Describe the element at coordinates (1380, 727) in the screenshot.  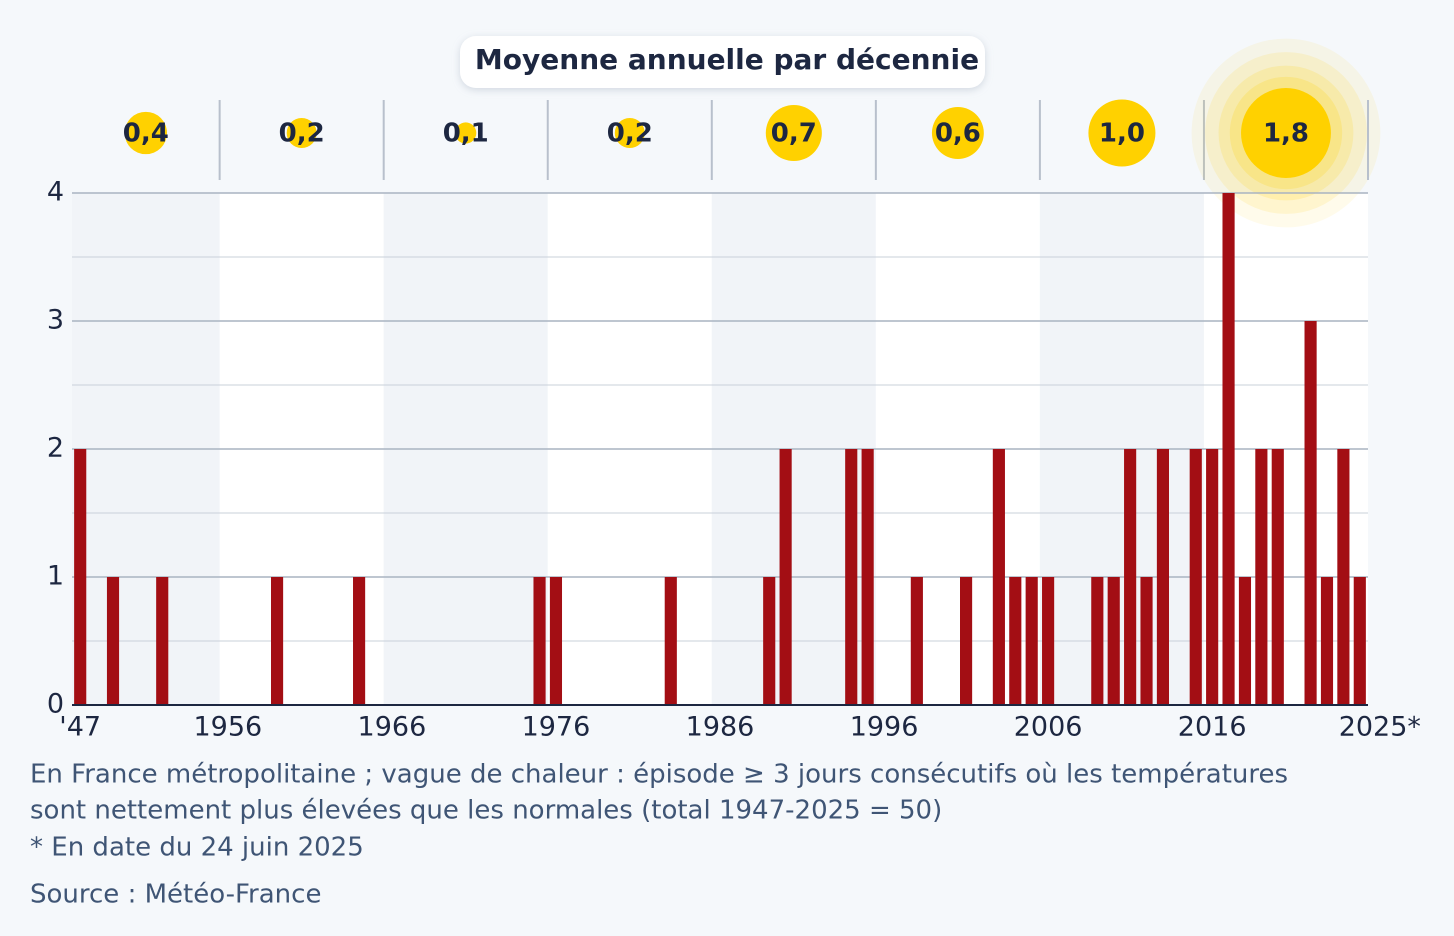
I see `x-tick-label: 2025*` at that location.